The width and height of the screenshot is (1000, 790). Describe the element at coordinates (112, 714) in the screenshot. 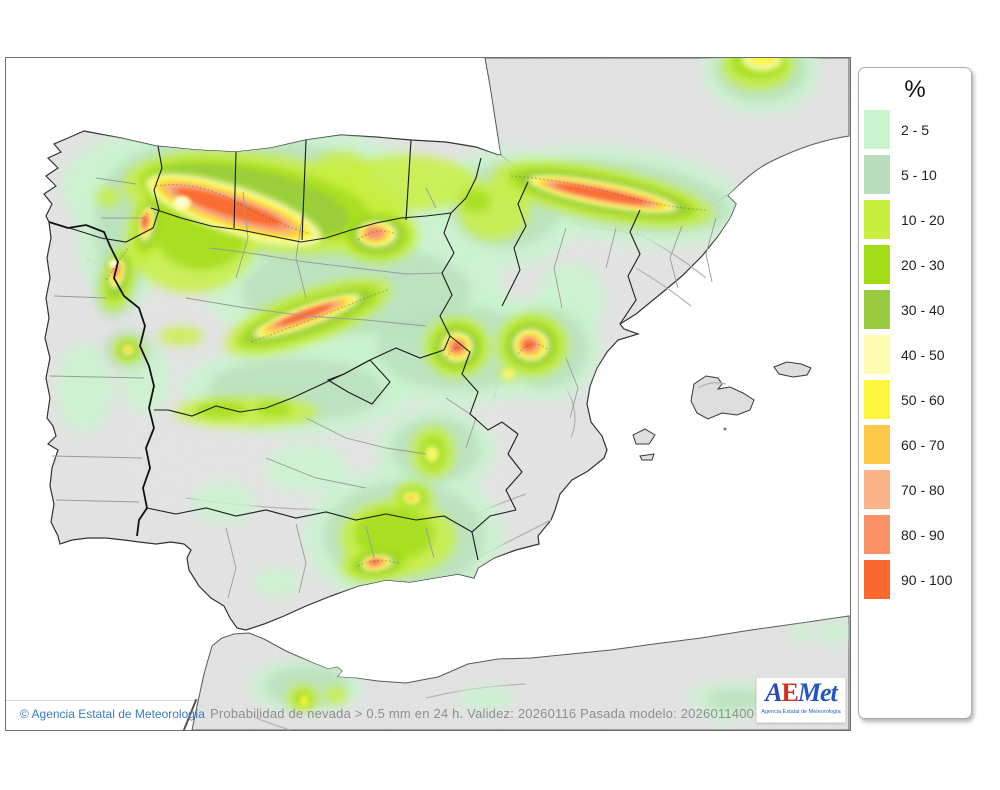

I see `copyright-text: © Agencia Estatal de Meteorología` at that location.